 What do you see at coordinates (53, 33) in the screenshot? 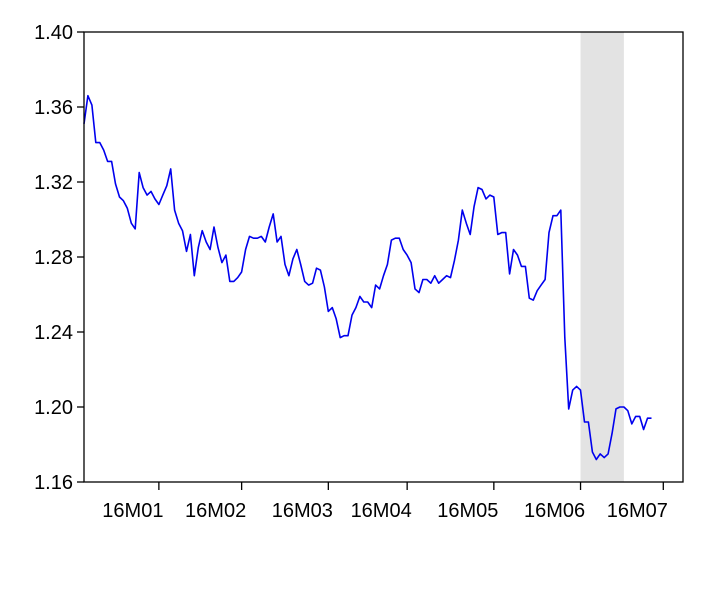
I see `y-tick-label: 1.40` at bounding box center [53, 33].